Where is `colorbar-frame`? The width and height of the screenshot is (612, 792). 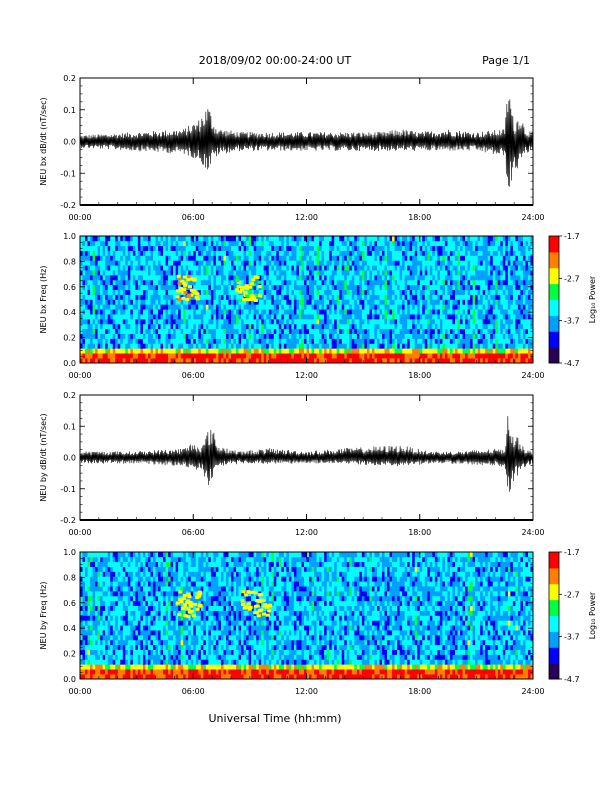 colorbar-frame is located at coordinates (554, 299).